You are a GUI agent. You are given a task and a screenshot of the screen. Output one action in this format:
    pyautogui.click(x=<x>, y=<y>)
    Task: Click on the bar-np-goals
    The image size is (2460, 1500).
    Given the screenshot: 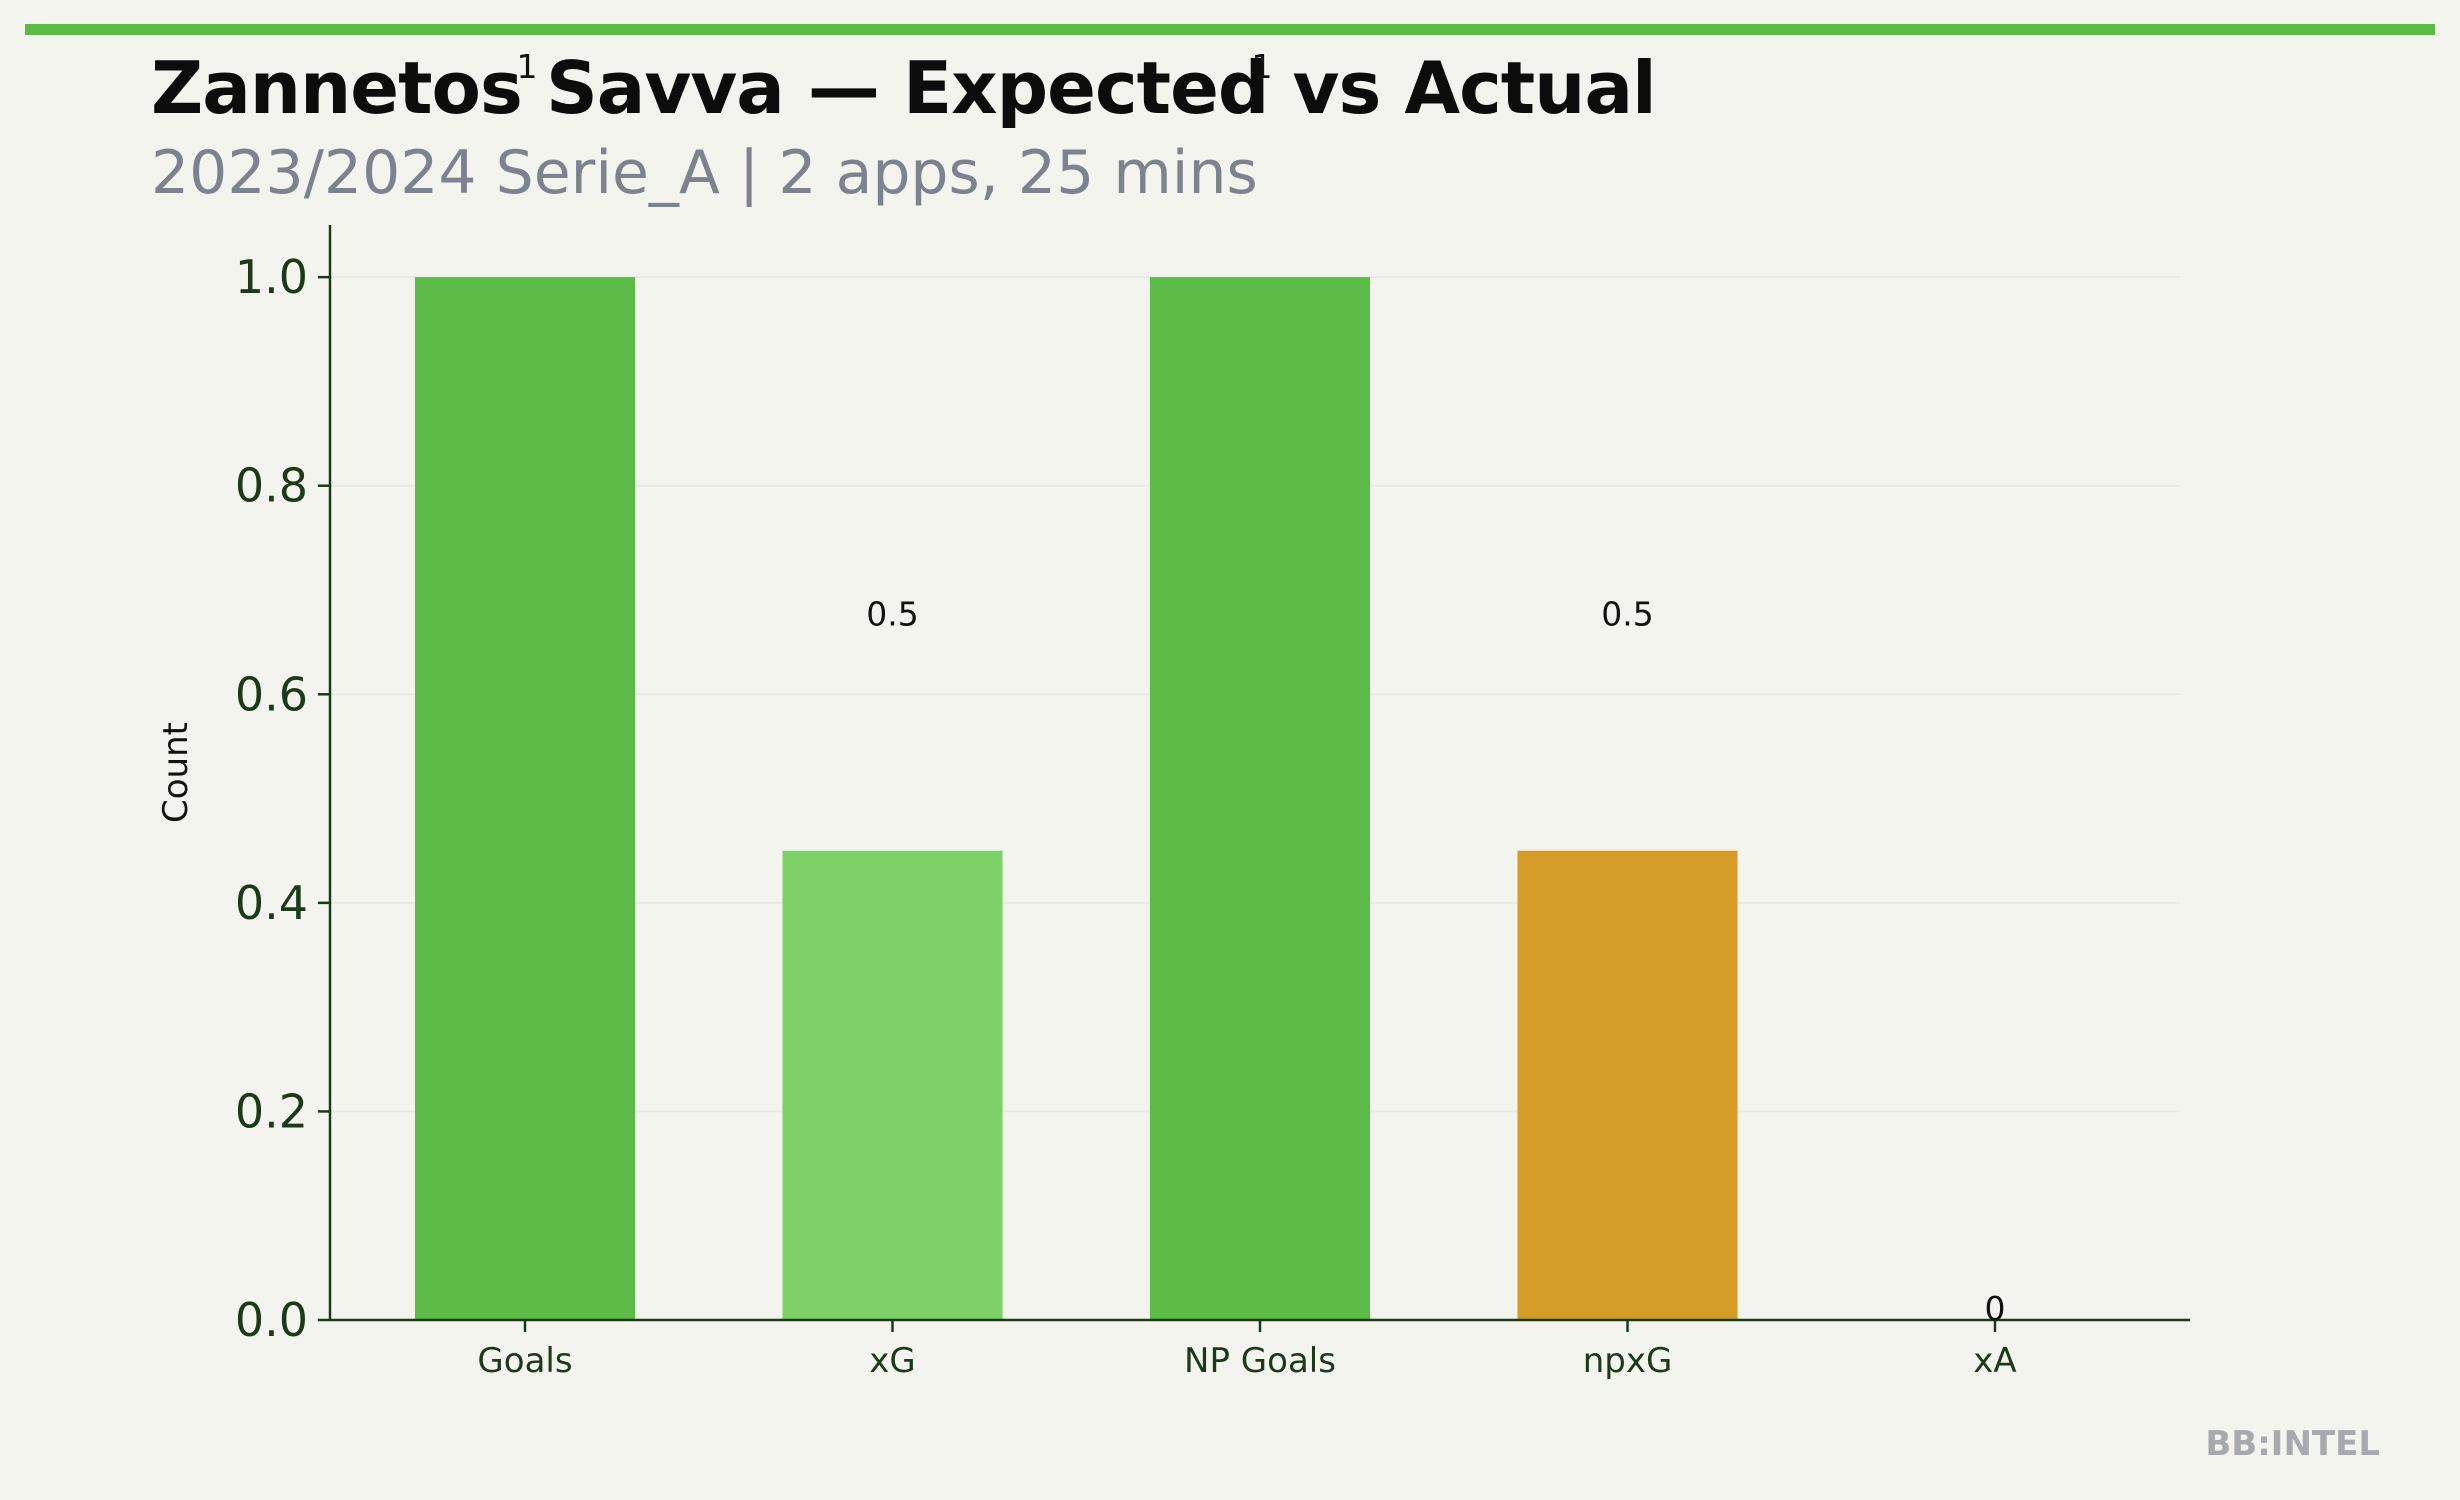 What is the action you would take?
    pyautogui.click(x=1260, y=799)
    